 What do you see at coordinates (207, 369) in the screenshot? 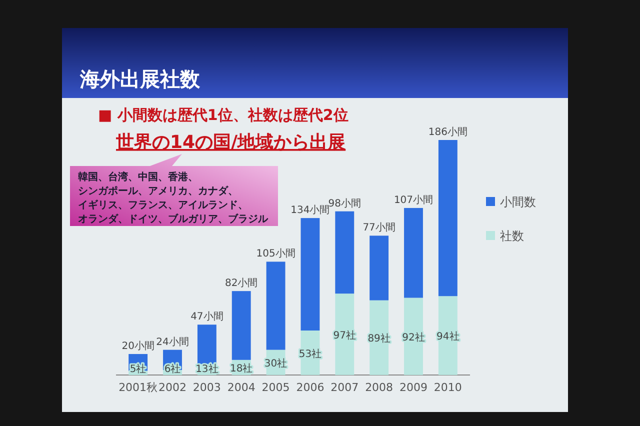
I see `data-label: 13社` at bounding box center [207, 369].